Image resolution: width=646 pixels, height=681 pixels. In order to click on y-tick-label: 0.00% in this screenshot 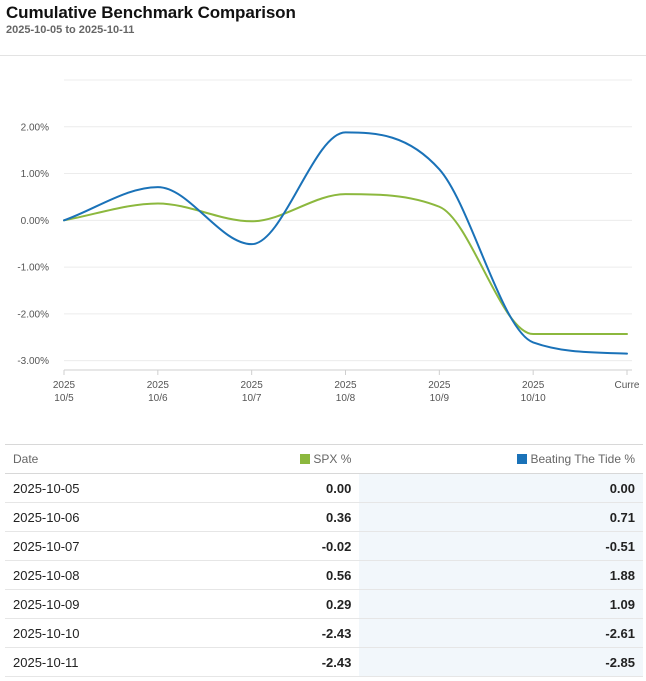, I will do `click(35, 221)`.